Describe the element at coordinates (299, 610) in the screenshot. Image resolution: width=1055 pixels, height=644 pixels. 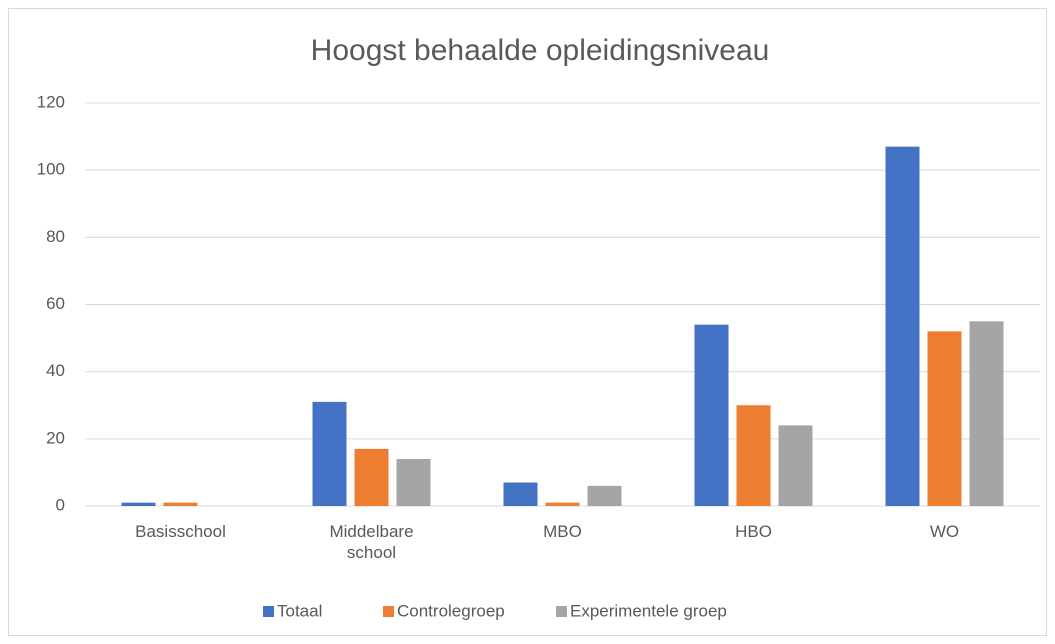
I see `legend-label: Totaal` at that location.